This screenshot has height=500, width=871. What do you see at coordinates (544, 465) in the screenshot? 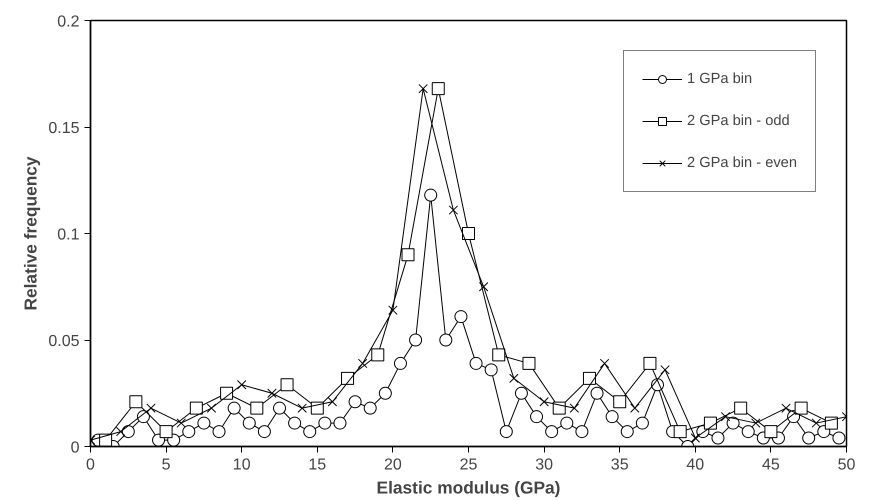
I see `x-tick-label: 30` at bounding box center [544, 465].